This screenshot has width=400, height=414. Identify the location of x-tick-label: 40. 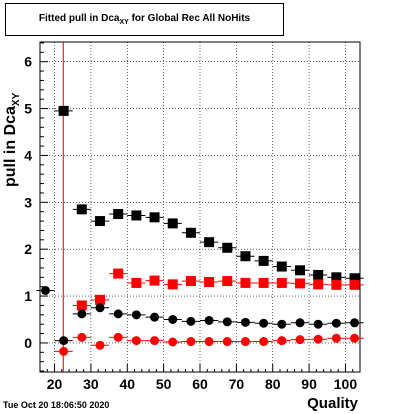
(127, 384).